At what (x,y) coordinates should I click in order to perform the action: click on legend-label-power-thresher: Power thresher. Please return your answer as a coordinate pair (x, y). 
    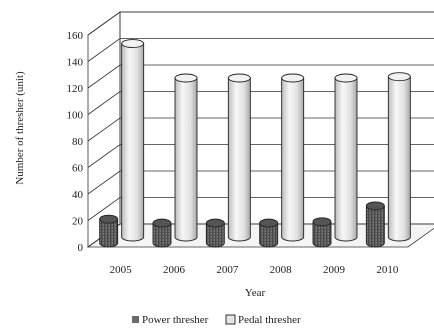
    Looking at the image, I should click on (175, 320).